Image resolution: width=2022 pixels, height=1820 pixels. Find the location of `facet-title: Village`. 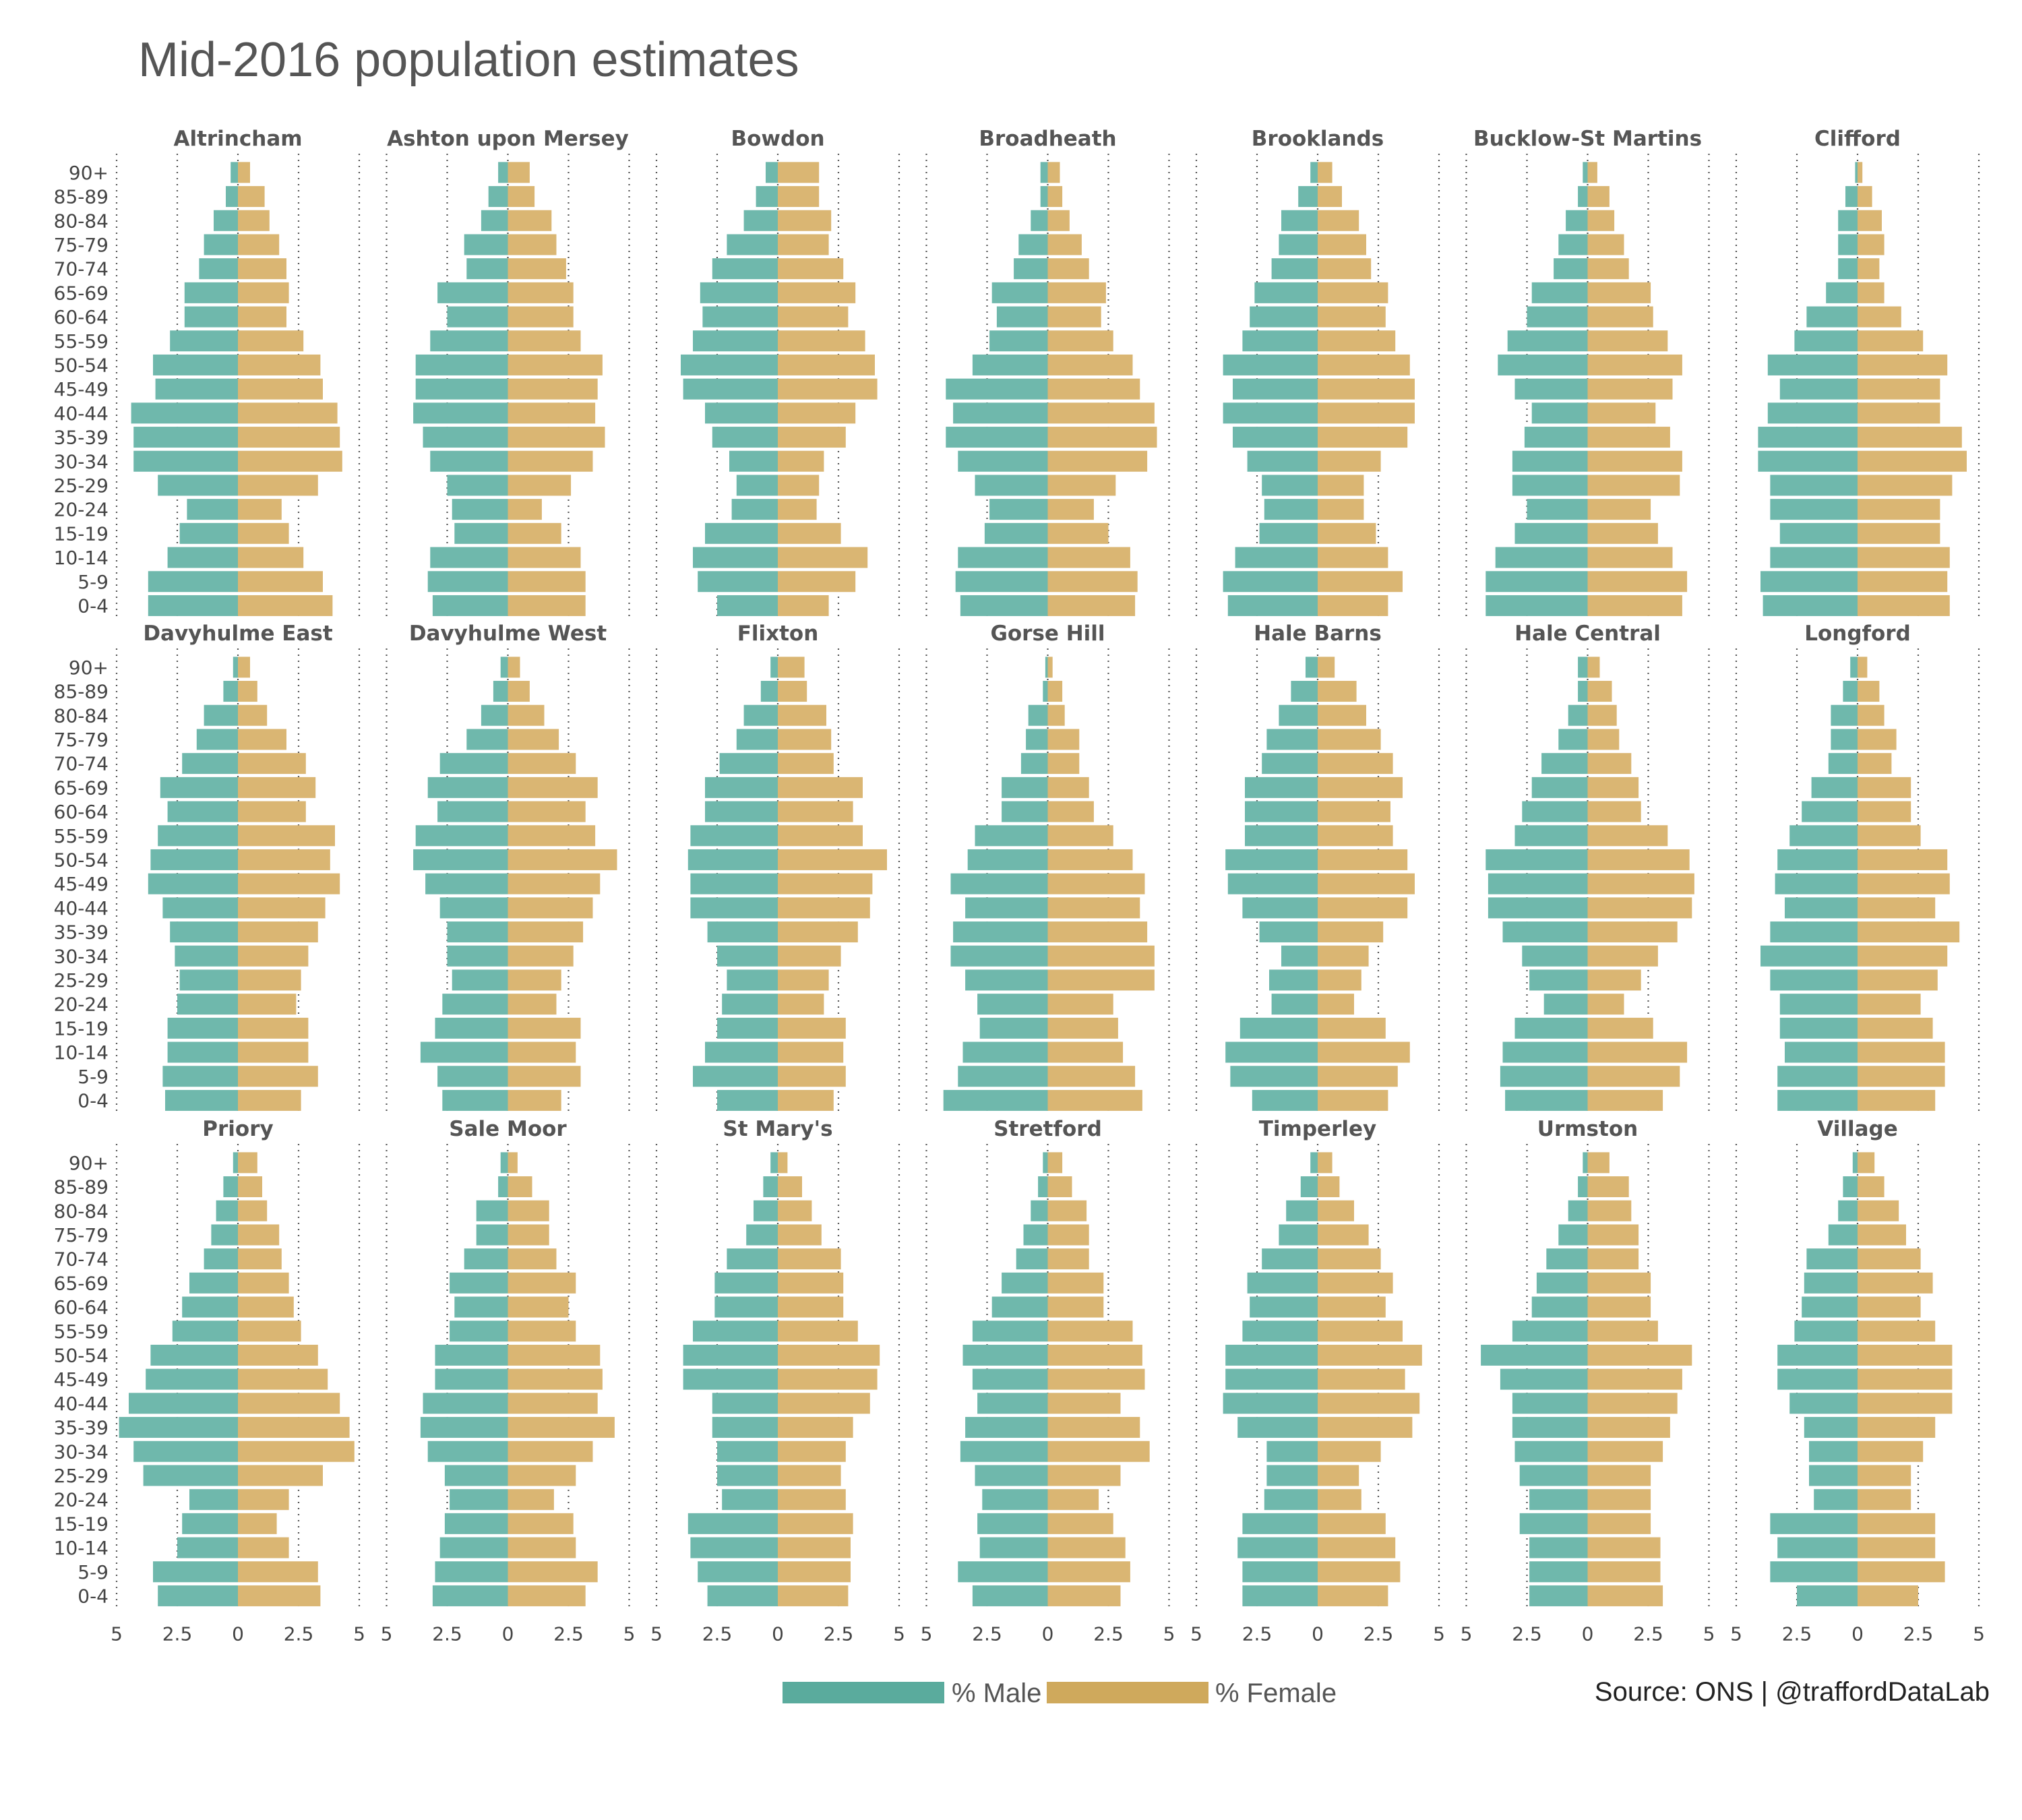

facet-title: Village is located at coordinates (1857, 1129).